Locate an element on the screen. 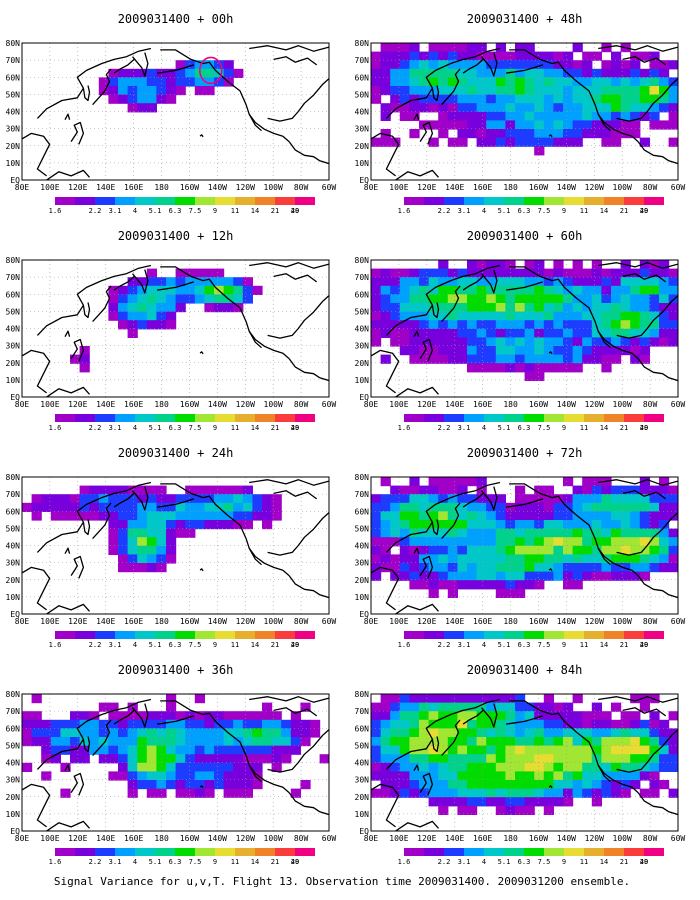 The image size is (700, 900). variance-shading is located at coordinates (524, 320).